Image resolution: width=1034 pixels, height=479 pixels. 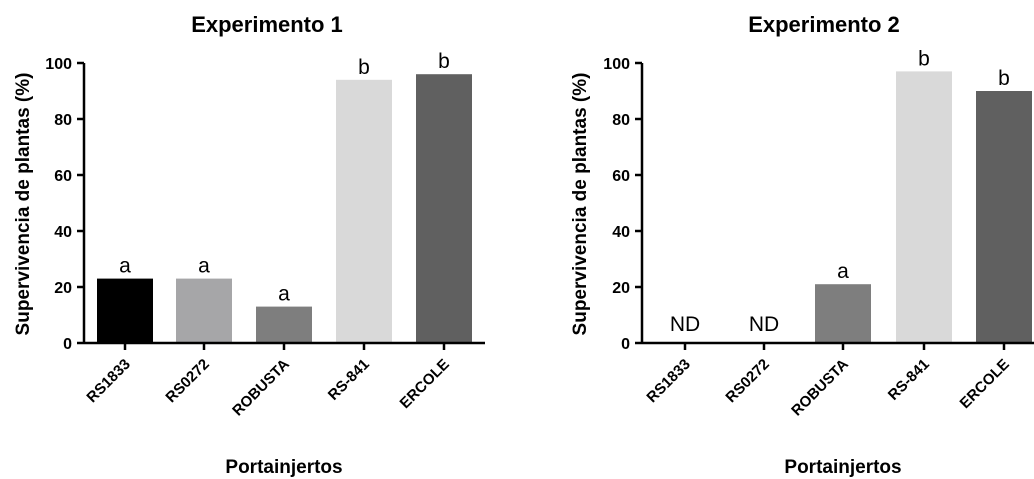 I want to click on chart-title-1: Experimento 1, so click(x=267, y=24).